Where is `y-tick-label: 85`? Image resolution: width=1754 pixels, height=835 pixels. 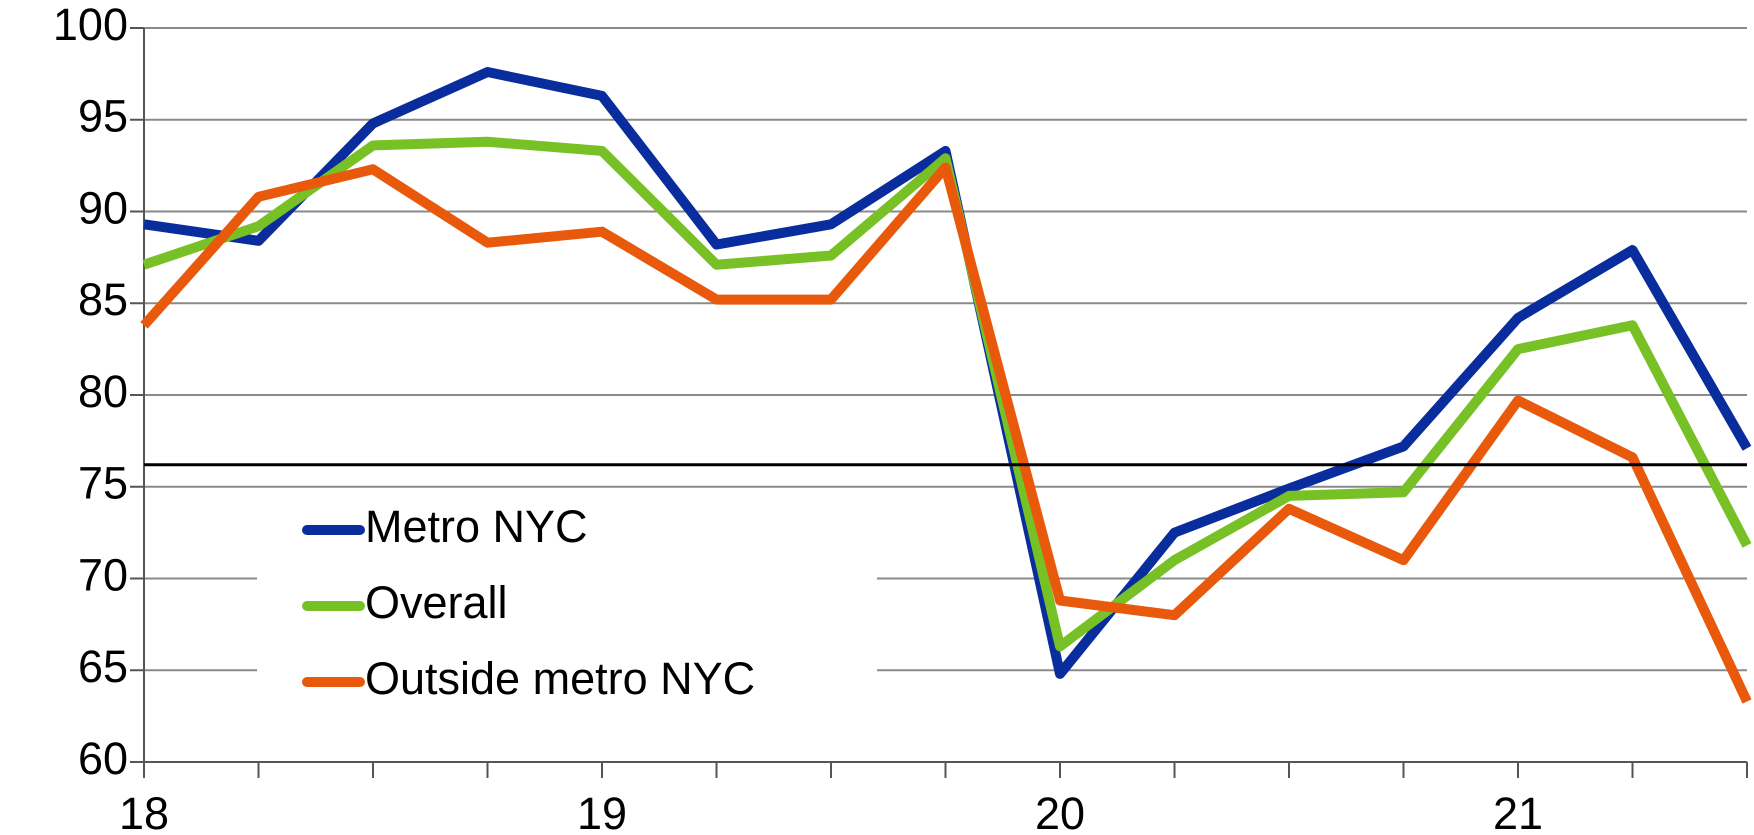 y-tick-label: 85 is located at coordinates (103, 299).